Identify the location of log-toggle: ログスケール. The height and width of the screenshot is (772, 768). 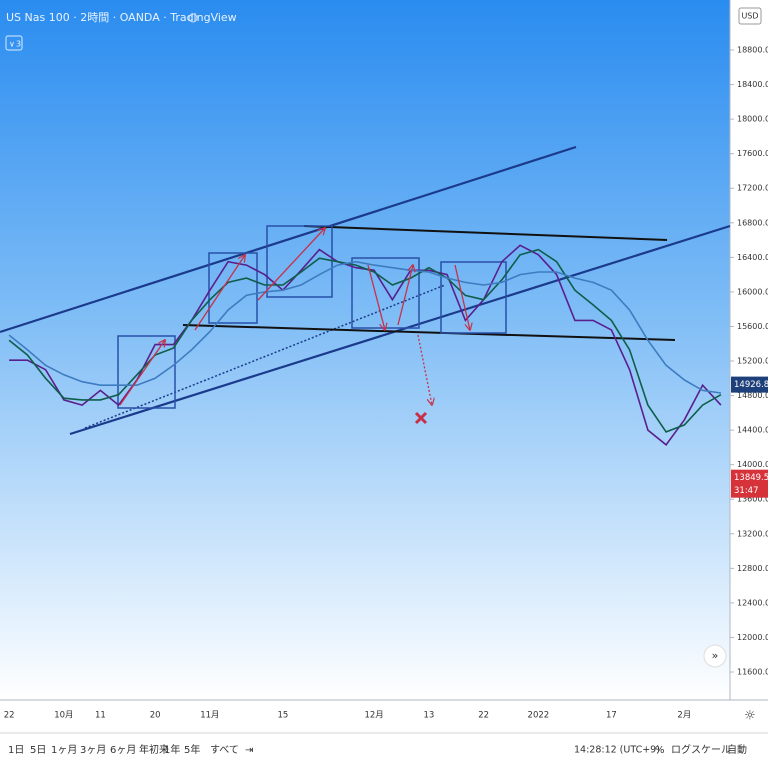
(701, 749).